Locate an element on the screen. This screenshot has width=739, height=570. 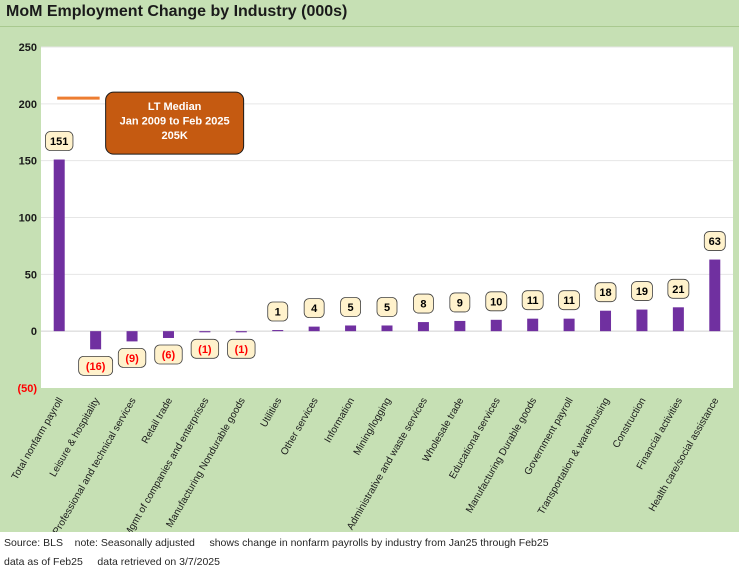
annotation-line: Jan 2009 to Feb 2025 is located at coordinates (175, 122).